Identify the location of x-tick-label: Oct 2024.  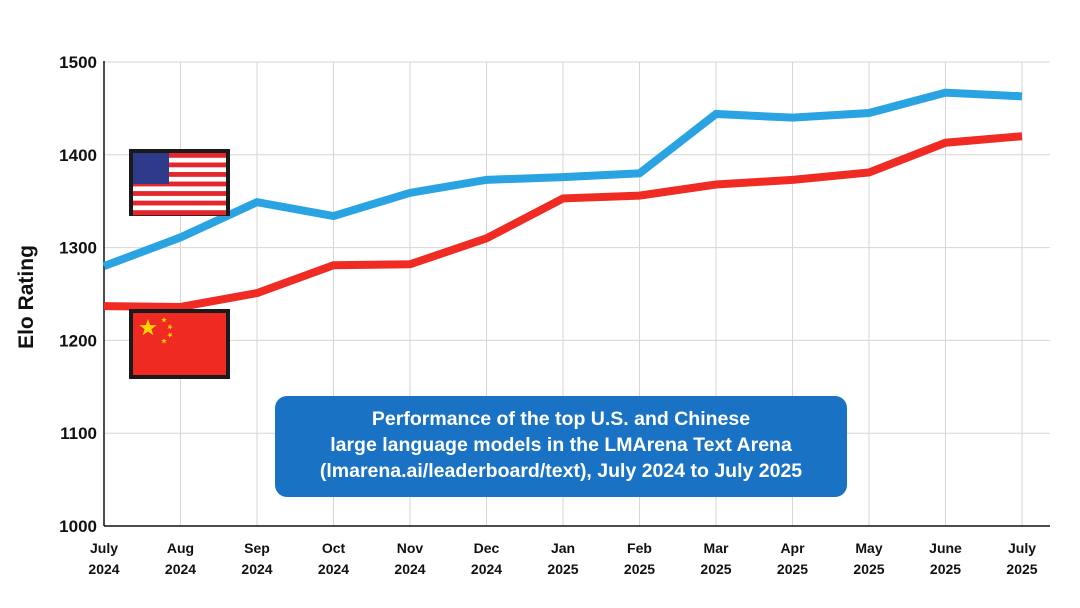
(333, 558).